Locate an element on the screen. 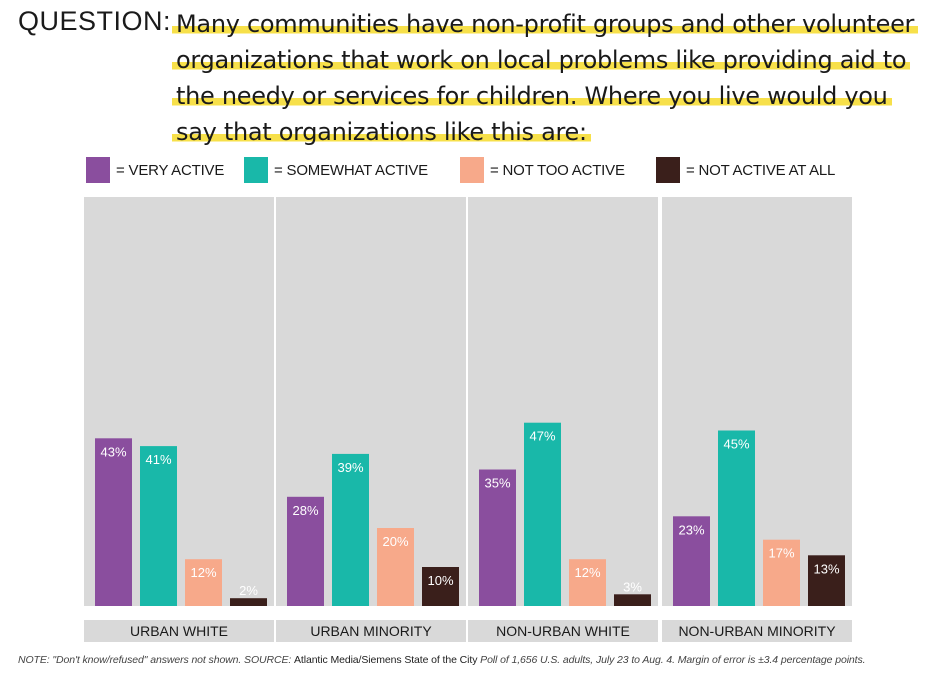 This screenshot has height=674, width=940. category-label: NON-URBAN WHITE is located at coordinates (563, 631).